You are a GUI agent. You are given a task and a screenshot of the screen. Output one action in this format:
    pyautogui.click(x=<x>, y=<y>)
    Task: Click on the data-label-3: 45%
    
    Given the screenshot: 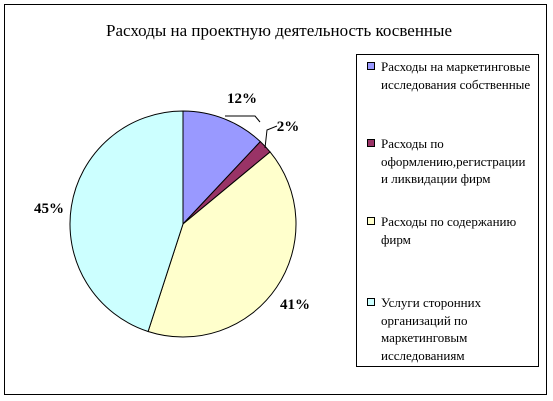 What is the action you would take?
    pyautogui.click(x=49, y=209)
    